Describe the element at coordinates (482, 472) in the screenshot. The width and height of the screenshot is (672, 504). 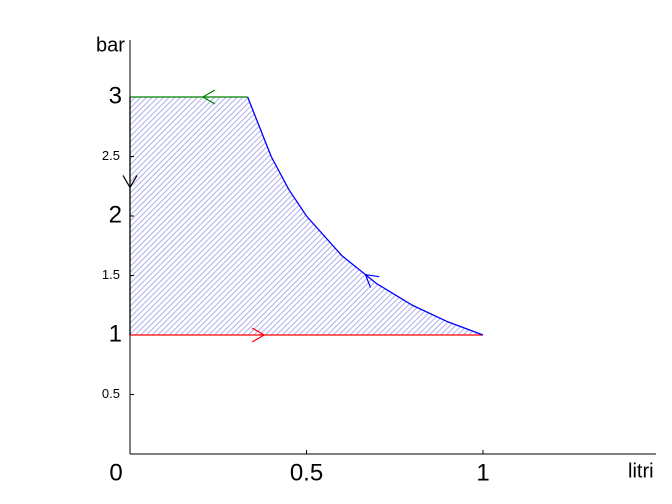
I see `x-tick-label: 1` at that location.